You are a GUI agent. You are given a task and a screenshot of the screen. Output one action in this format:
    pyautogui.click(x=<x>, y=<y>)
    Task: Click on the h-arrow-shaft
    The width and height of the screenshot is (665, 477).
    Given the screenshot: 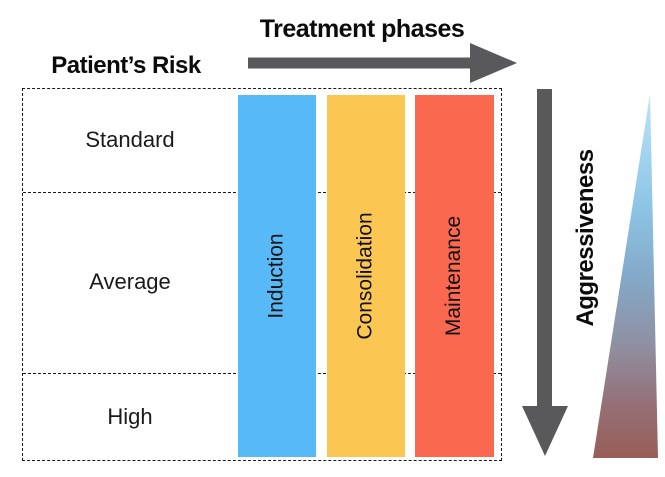 What is the action you would take?
    pyautogui.click(x=360, y=63)
    